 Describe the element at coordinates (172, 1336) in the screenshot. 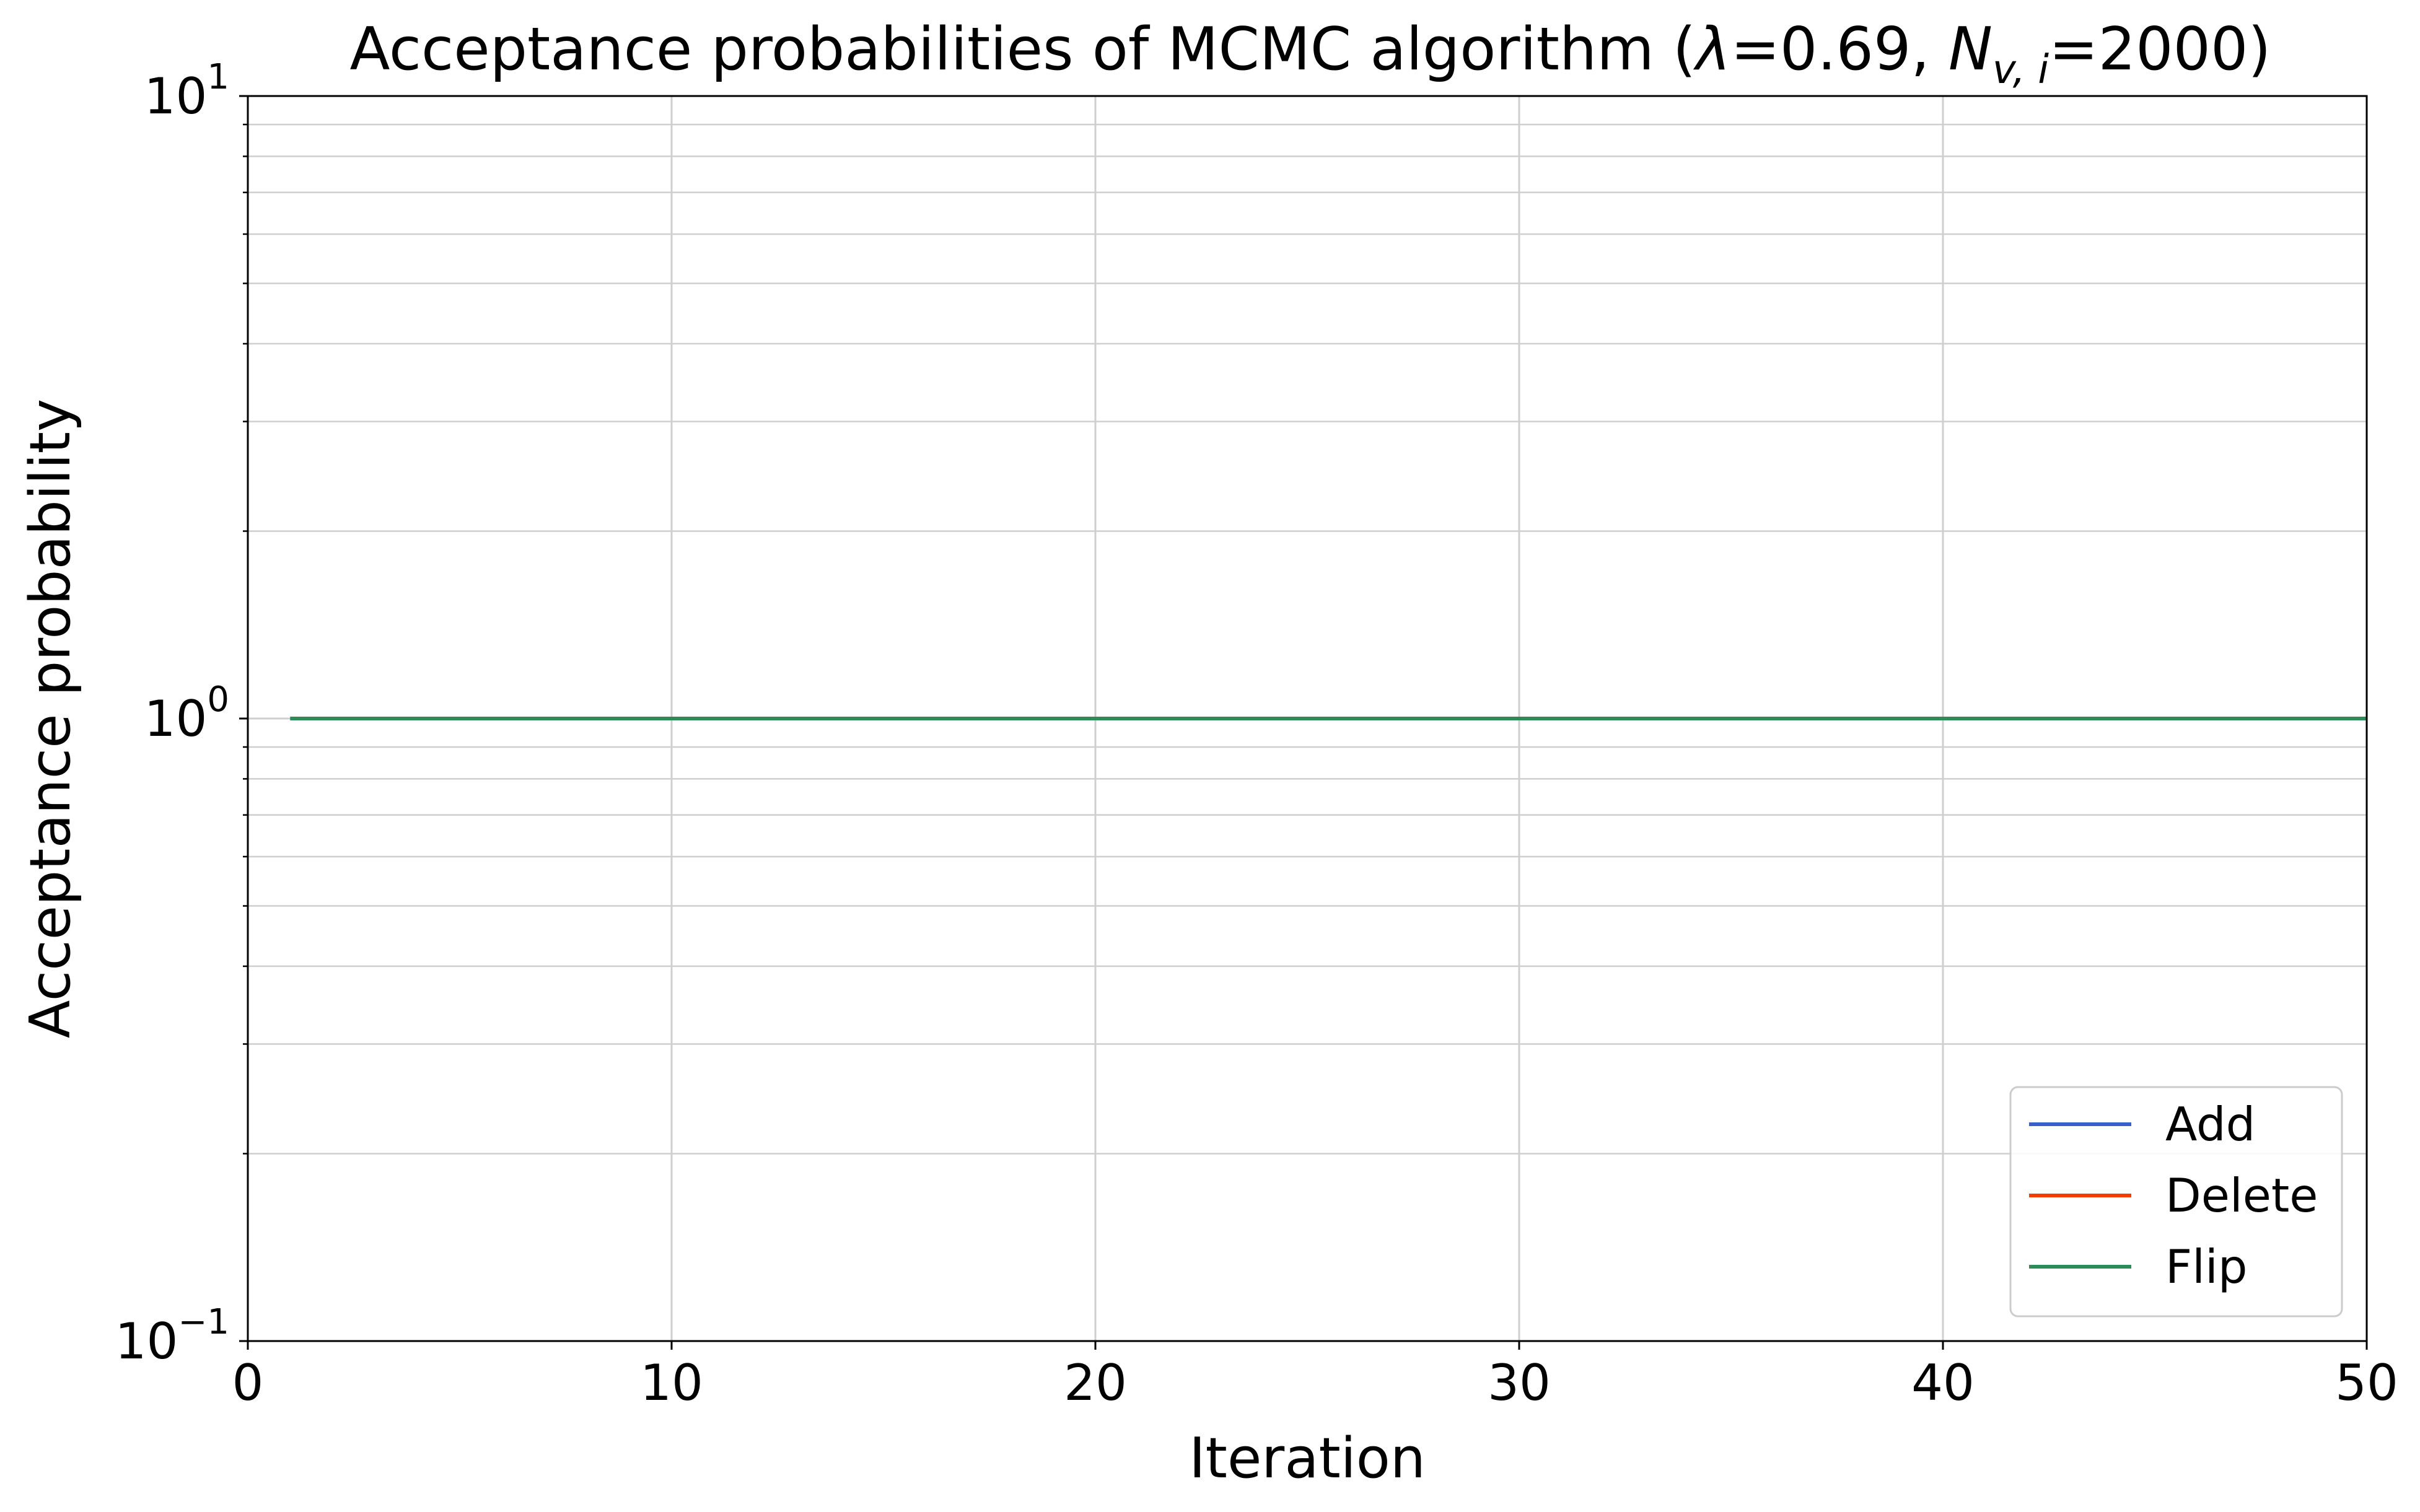

I see `y-tick-label: 10⁻¹` at that location.